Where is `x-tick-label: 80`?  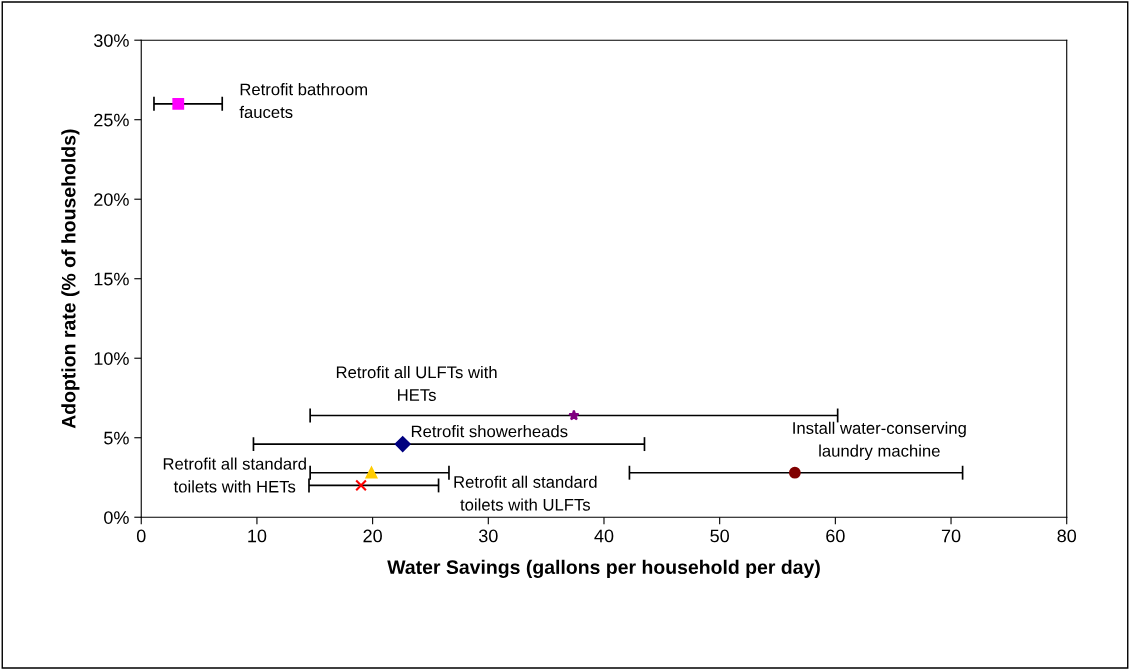 x-tick-label: 80 is located at coordinates (1067, 536).